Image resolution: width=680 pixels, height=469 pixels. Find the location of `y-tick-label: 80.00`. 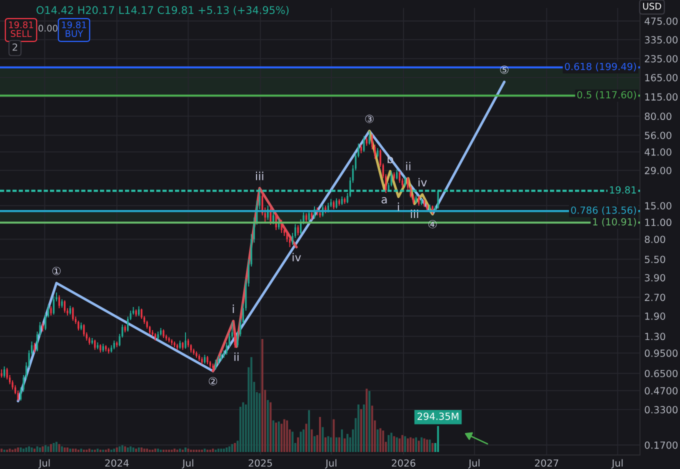

y-tick-label: 80.00 is located at coordinates (658, 116).